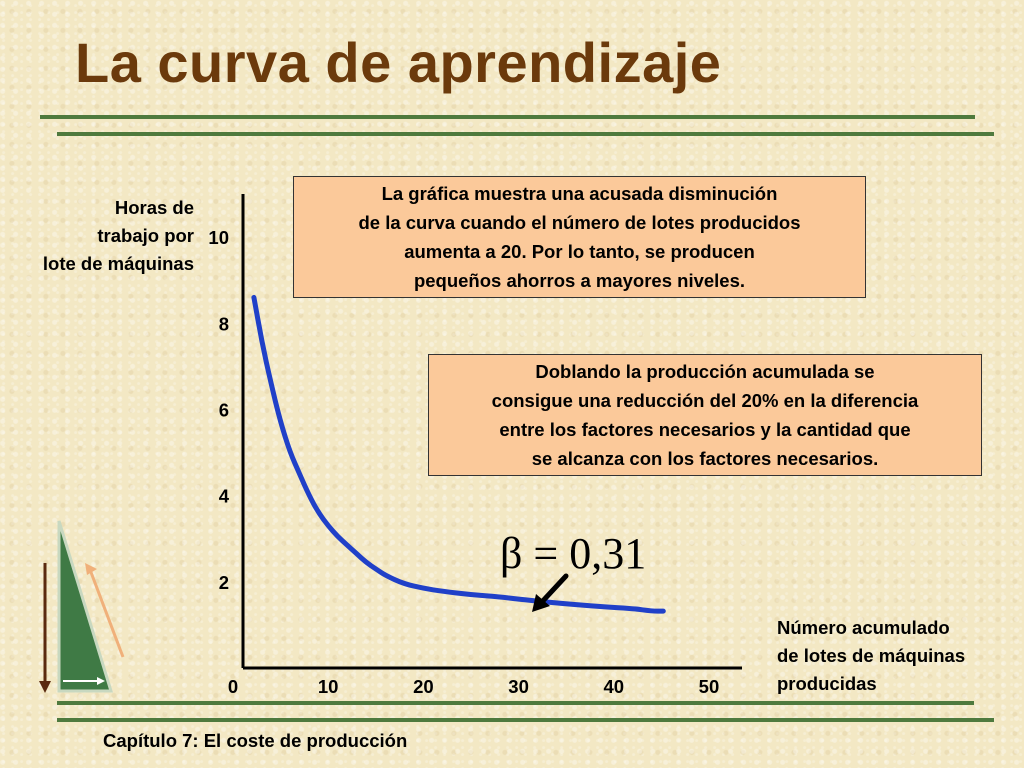  What do you see at coordinates (224, 496) in the screenshot?
I see `y-tick-label: 4` at bounding box center [224, 496].